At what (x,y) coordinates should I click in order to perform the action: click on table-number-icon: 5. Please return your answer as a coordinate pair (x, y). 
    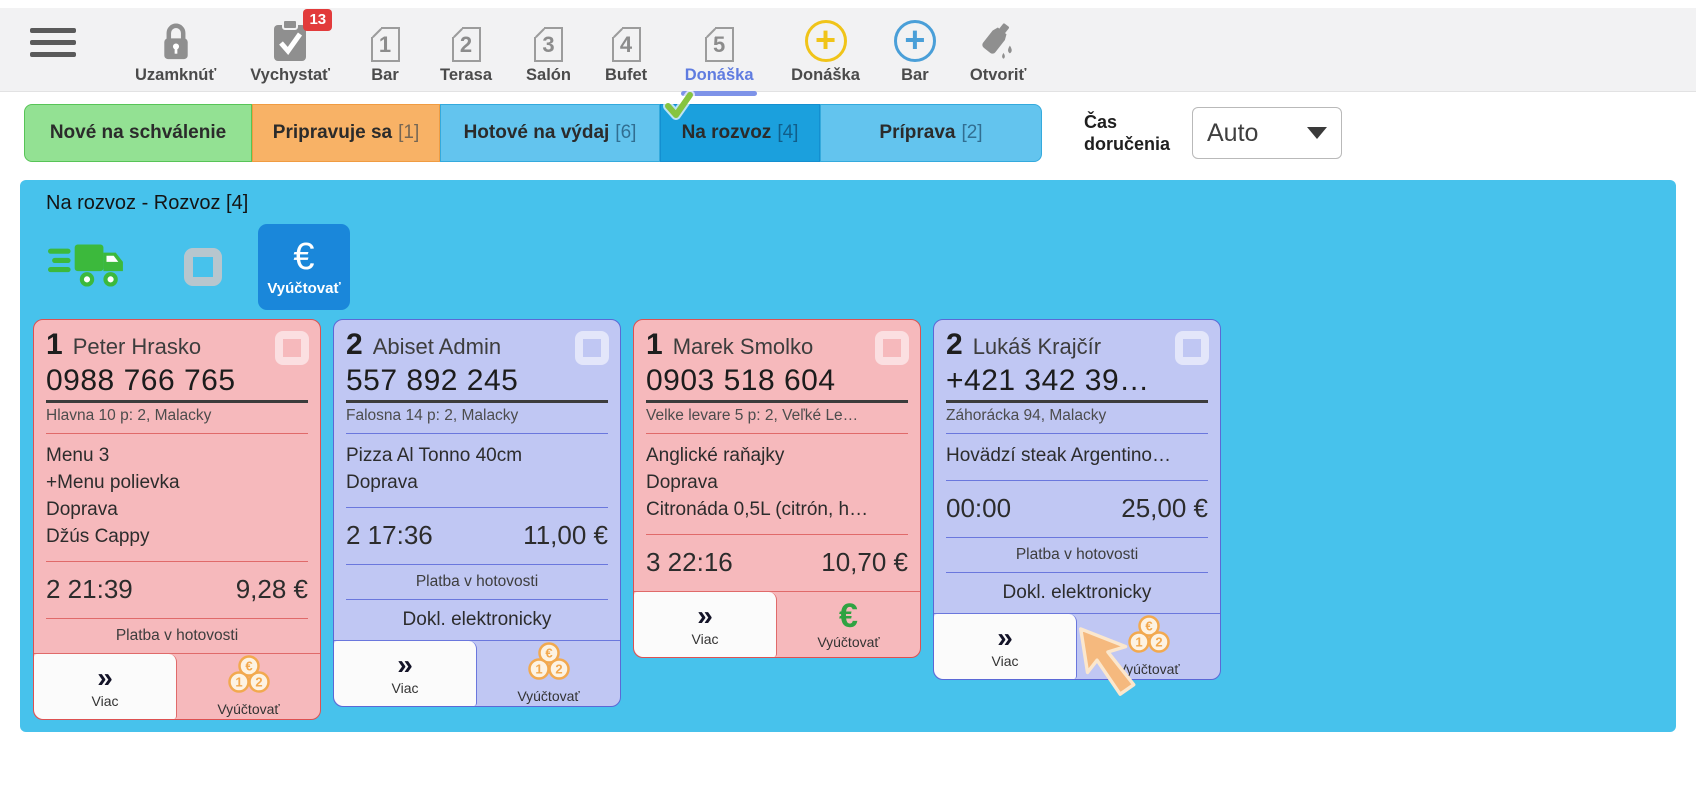
    Looking at the image, I should click on (719, 40).